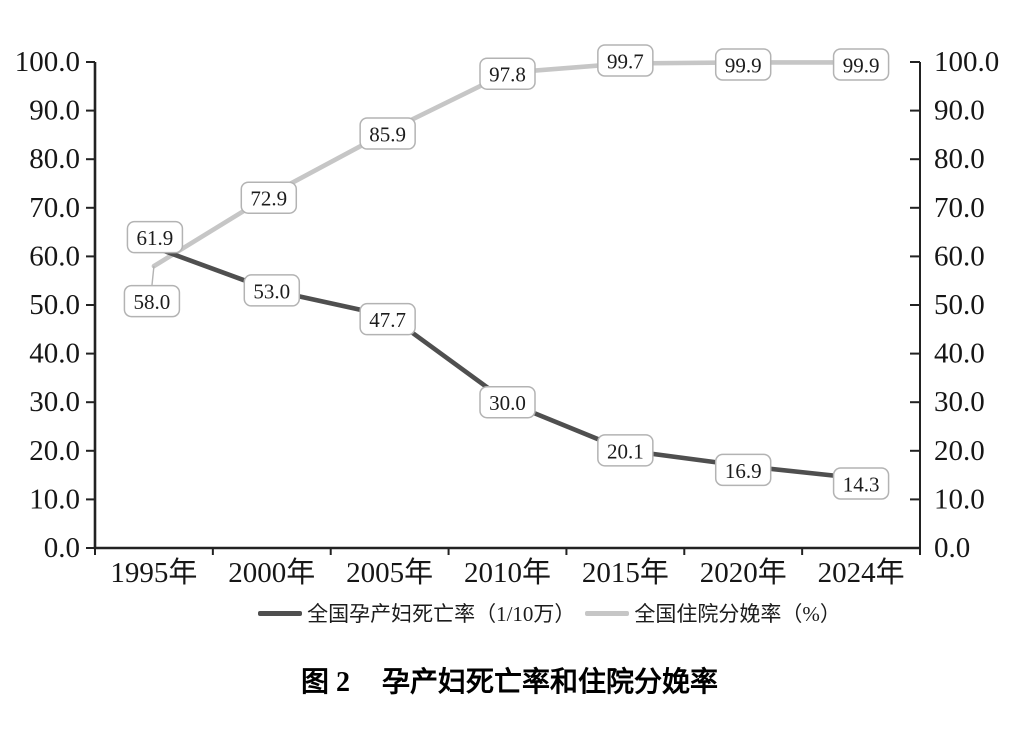 Image resolution: width=1019 pixels, height=739 pixels. I want to click on x-axis-tick-label: 2000年, so click(271, 572).